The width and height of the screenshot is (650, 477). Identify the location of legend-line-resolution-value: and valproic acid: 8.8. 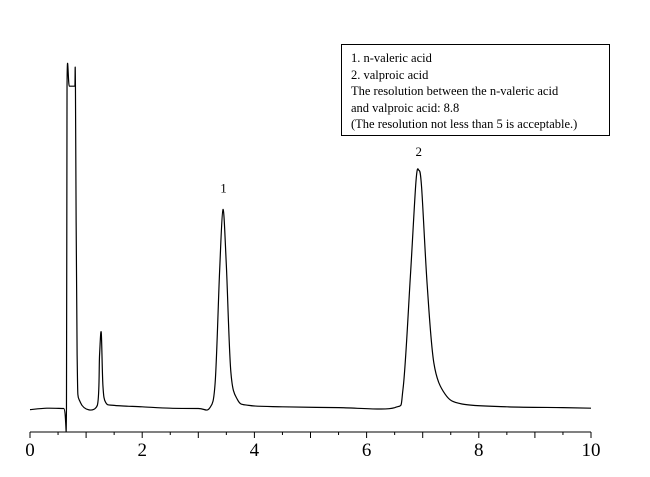
(405, 107).